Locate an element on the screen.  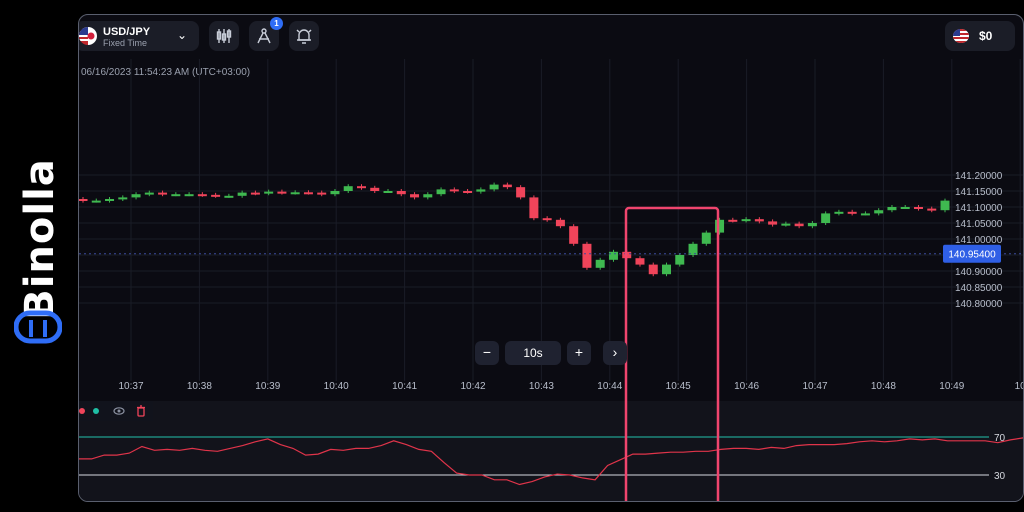
timeframe-minus-button: − is located at coordinates (487, 353).